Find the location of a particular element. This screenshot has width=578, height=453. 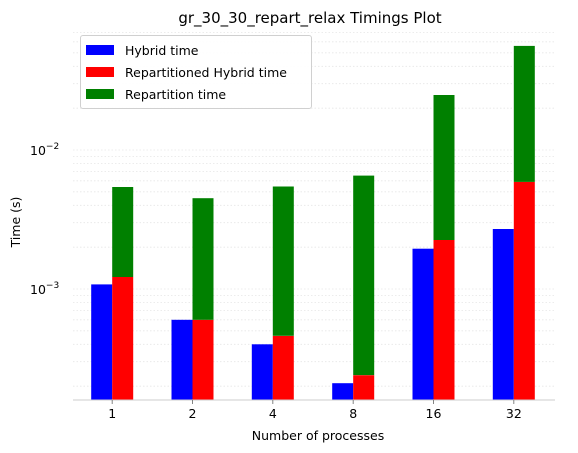

legend-item-repartitioned-hybrid: Repartitioned Hybrid time is located at coordinates (196, 72).